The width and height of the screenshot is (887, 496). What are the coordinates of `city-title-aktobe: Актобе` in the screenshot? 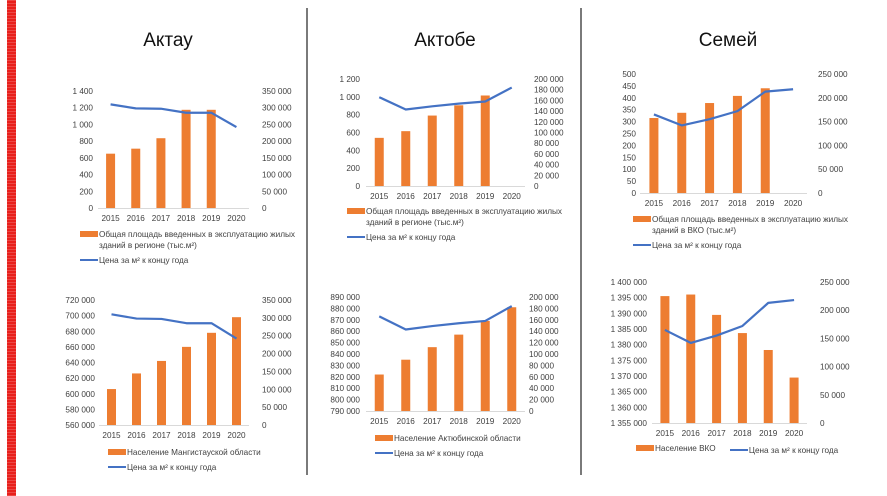 It's located at (445, 40).